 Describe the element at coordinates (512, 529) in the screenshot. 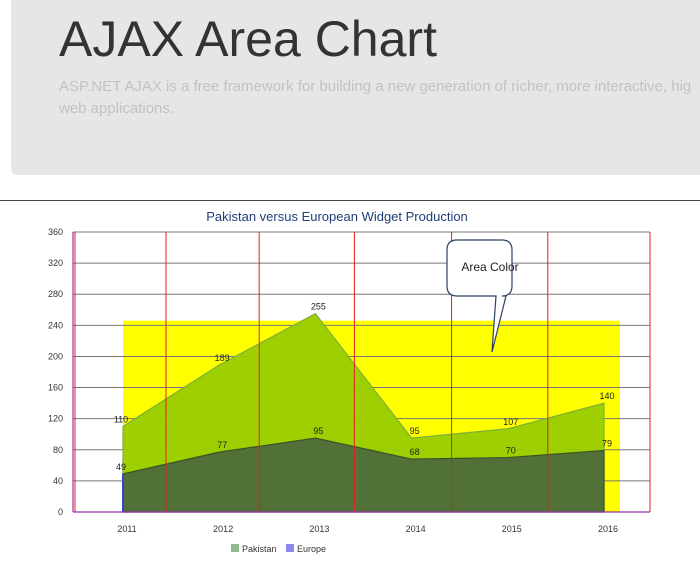

I see `x-tick-label: 2015` at that location.